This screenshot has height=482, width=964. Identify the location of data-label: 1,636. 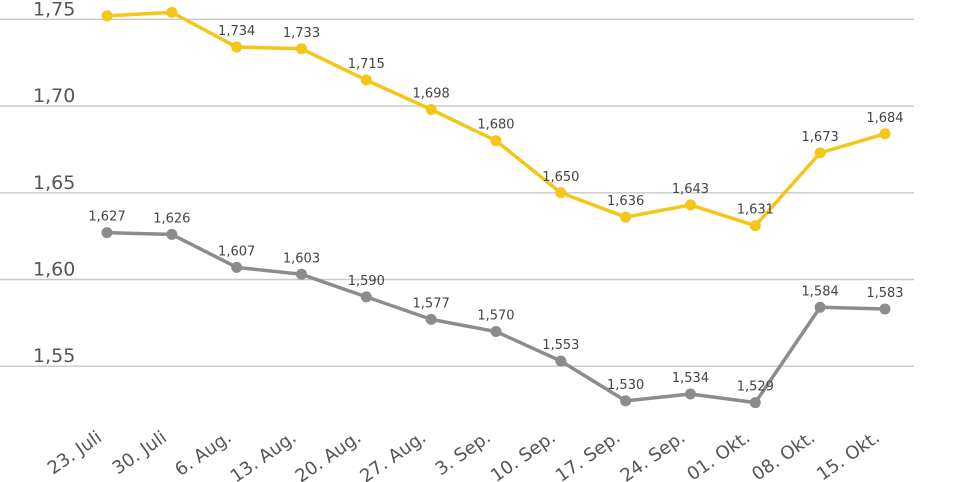
(625, 201).